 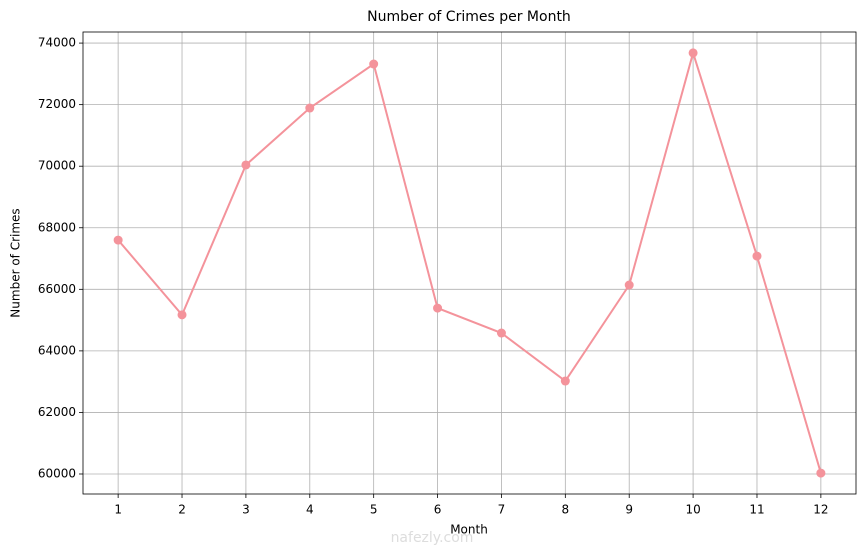 I want to click on y-tick-label: 70000, so click(x=57, y=166).